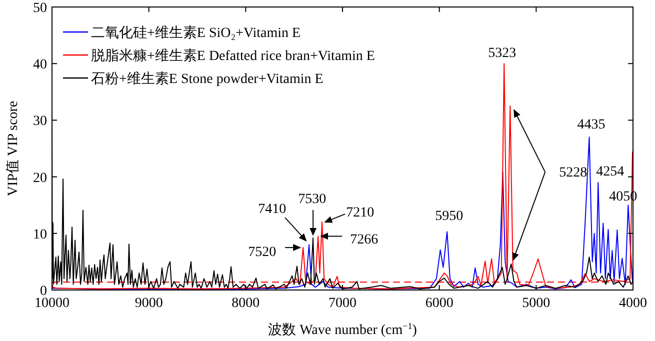 This screenshot has height=341, width=655. Describe the element at coordinates (439, 303) in the screenshot. I see `x-tick-label: 6000` at that location.